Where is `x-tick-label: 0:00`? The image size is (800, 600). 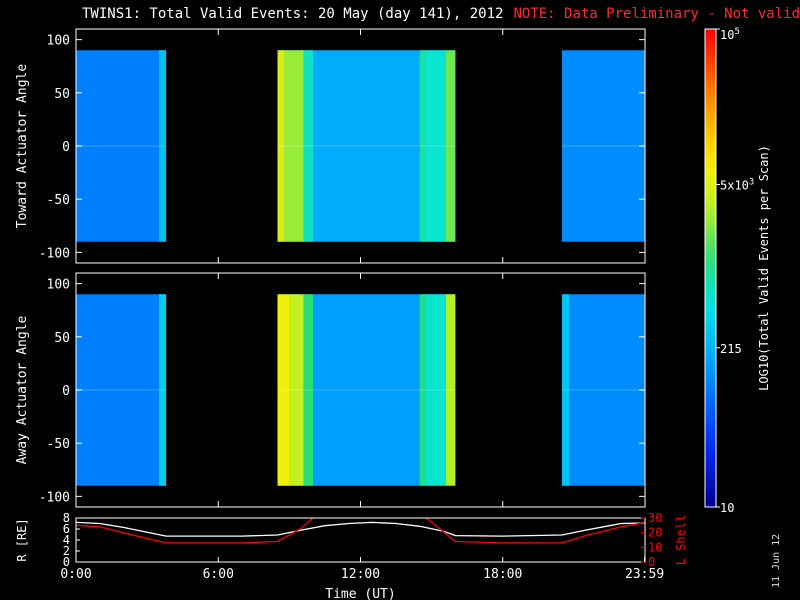
x-tick-label: 0:00 is located at coordinates (75, 574).